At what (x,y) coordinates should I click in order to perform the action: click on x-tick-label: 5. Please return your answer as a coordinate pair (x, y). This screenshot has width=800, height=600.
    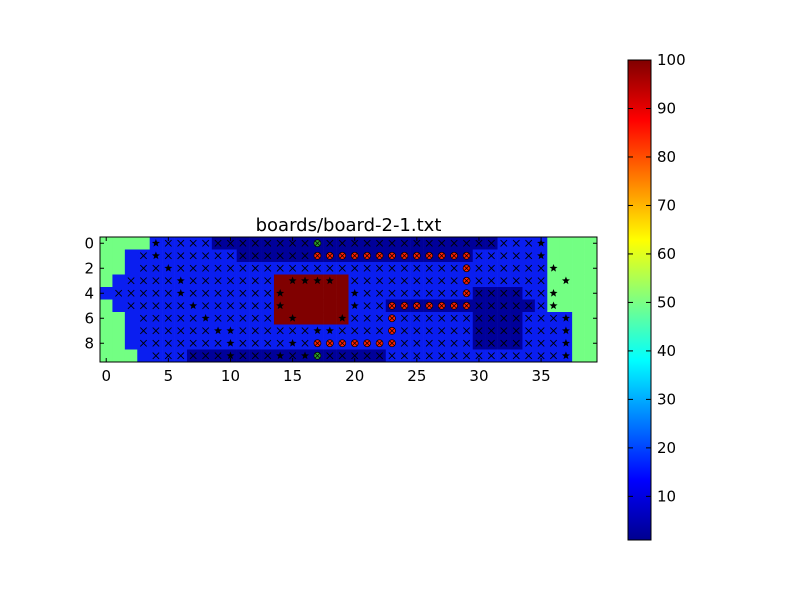
    Looking at the image, I should click on (169, 376).